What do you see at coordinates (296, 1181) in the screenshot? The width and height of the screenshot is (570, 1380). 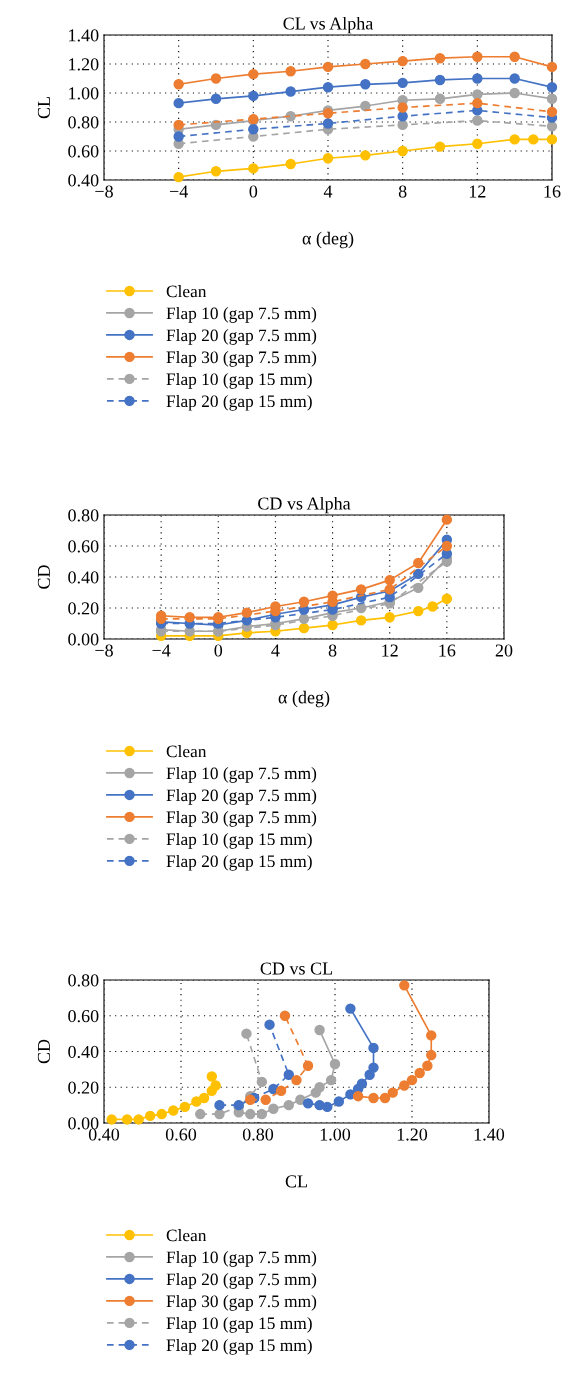 I see `x-axis-title: CL` at bounding box center [296, 1181].